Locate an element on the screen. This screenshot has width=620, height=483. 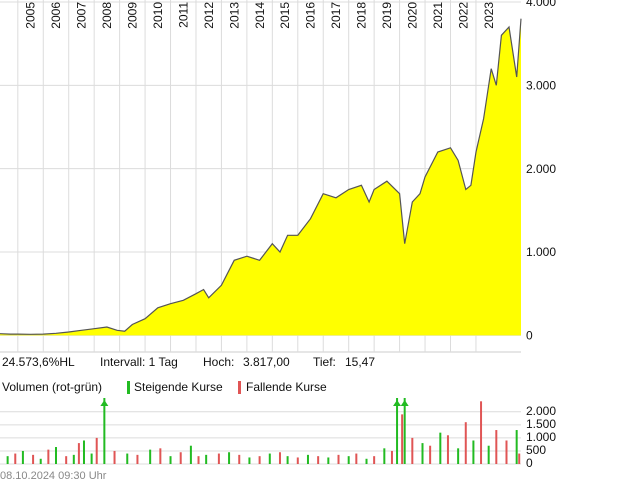
x-tick-label: 2011 is located at coordinates (183, 15).